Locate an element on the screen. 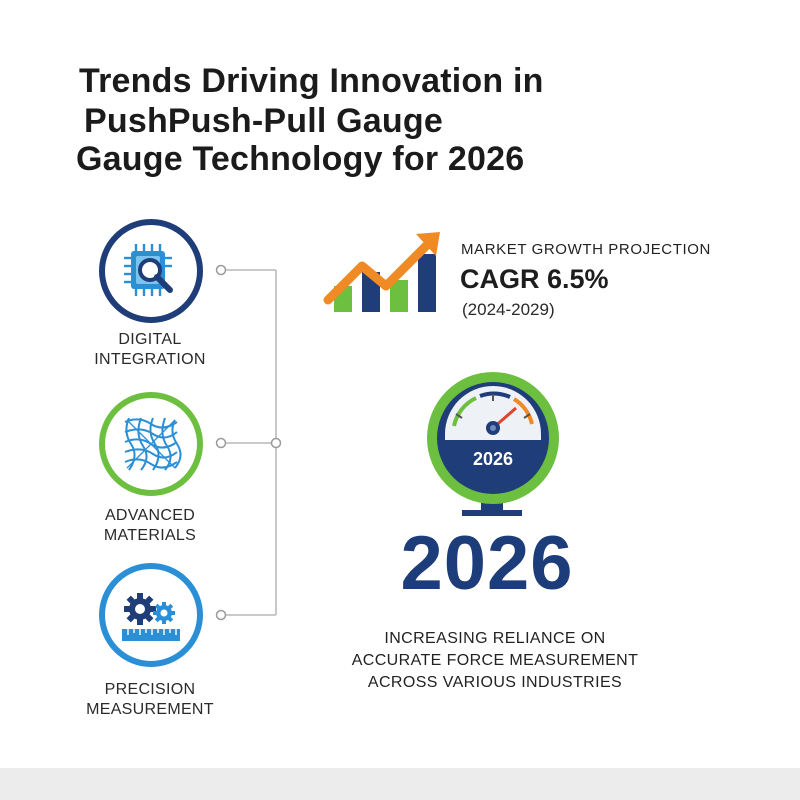 This screenshot has width=800, height=800. chip-magnifier-icon is located at coordinates (148, 270).